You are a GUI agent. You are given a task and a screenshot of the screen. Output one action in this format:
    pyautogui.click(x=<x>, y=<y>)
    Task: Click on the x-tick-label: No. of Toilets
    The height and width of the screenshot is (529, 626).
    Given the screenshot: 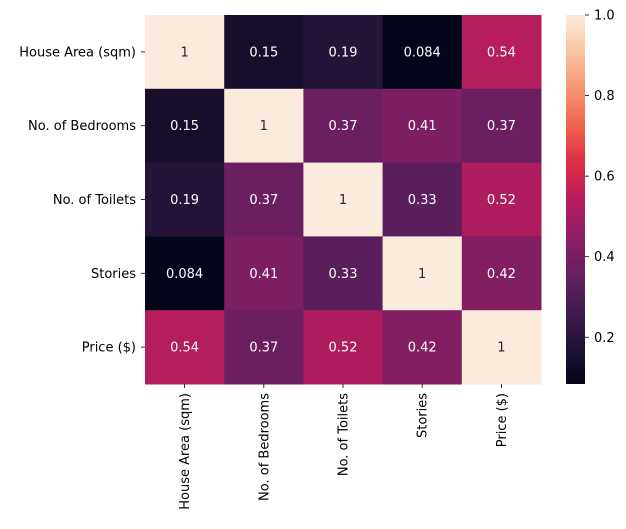 What is the action you would take?
    pyautogui.click(x=344, y=434)
    